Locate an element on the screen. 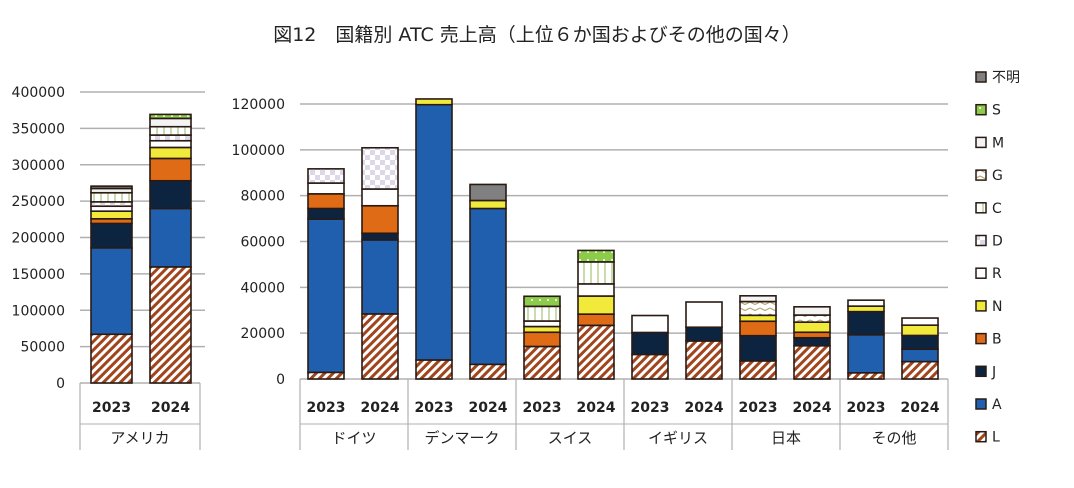  y-tick-label: 20000 is located at coordinates (262, 334).